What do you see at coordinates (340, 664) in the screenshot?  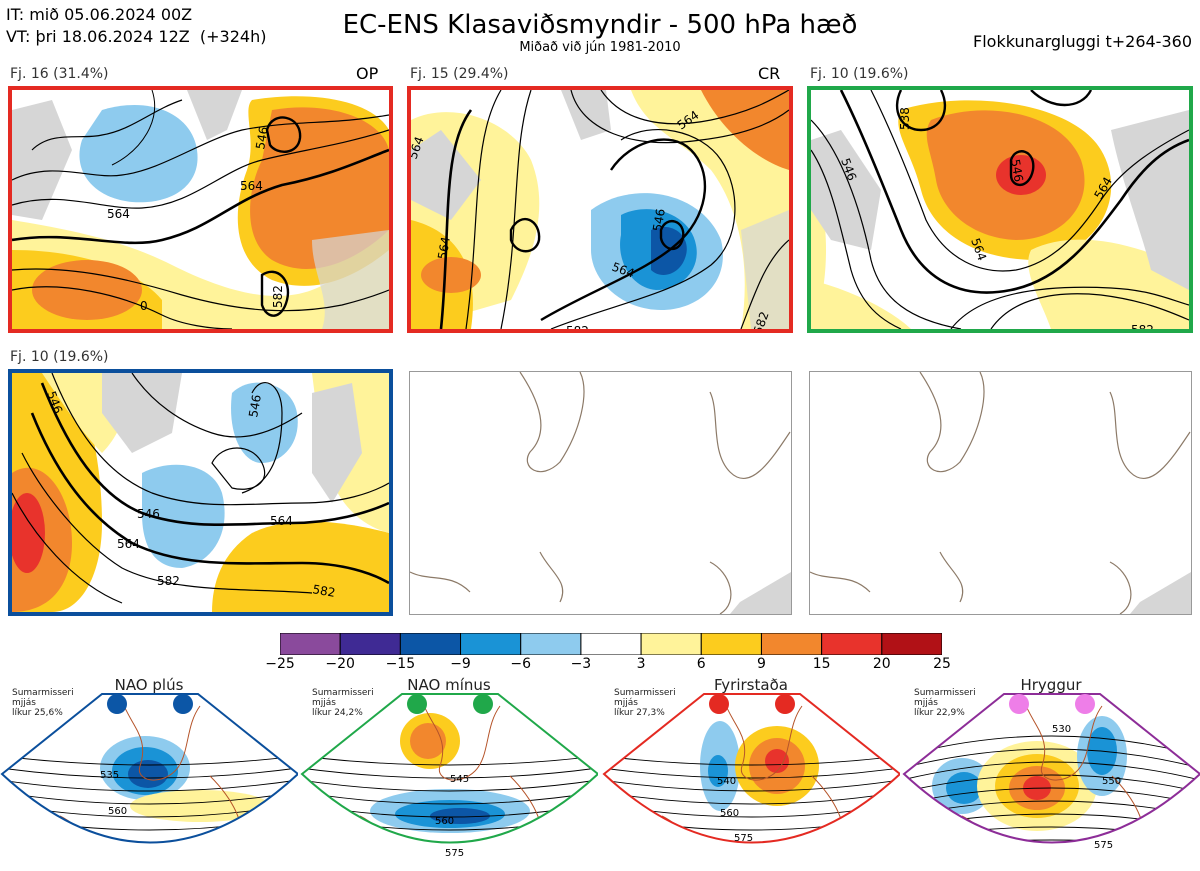 I see `colorbar-tick-label: −20` at bounding box center [340, 664].